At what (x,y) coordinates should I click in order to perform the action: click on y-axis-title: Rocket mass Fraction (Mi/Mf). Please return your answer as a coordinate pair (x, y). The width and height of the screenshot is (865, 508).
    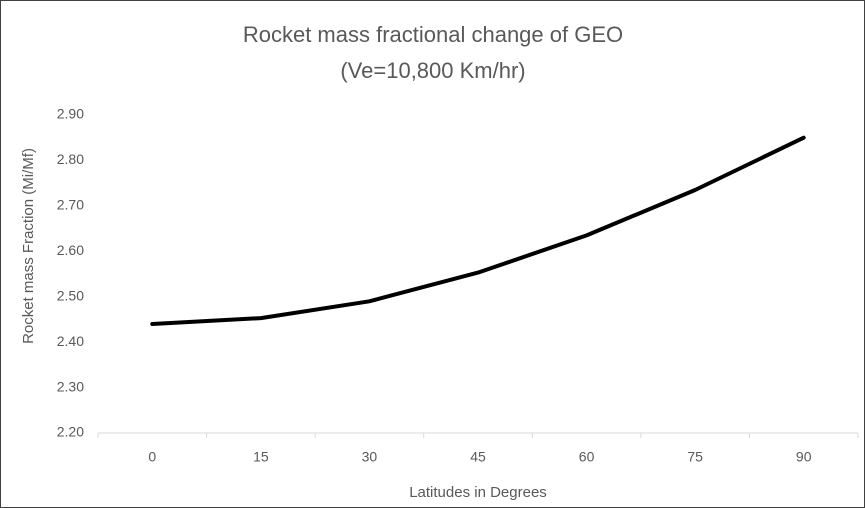
    Looking at the image, I should click on (28, 246).